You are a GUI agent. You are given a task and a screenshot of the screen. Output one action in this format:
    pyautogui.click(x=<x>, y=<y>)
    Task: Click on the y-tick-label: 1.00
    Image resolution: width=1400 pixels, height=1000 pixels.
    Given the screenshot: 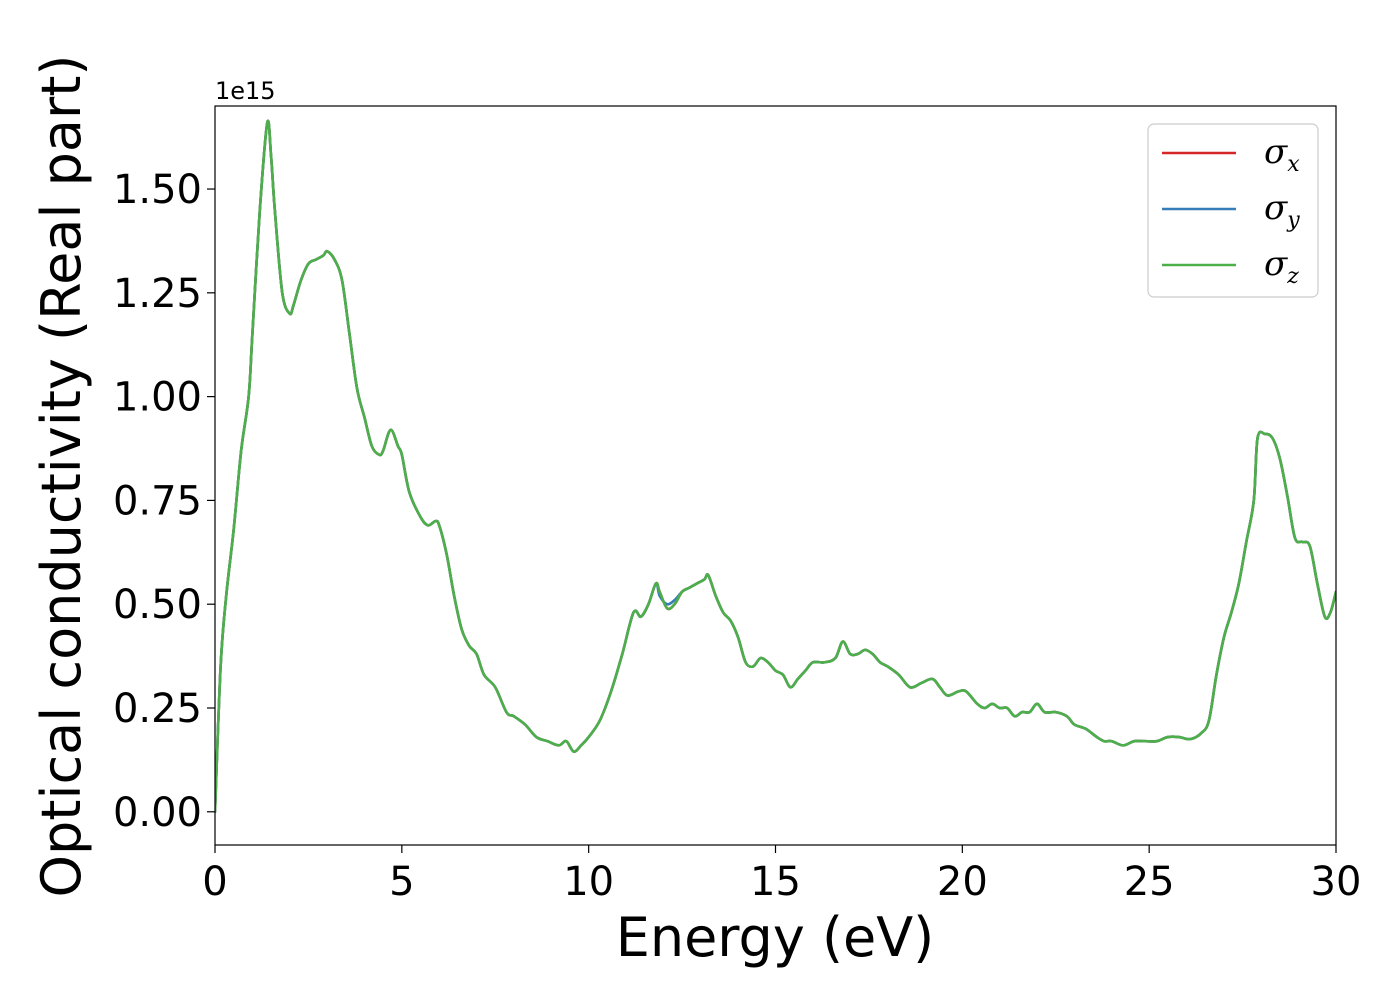 What is the action you would take?
    pyautogui.click(x=157, y=398)
    